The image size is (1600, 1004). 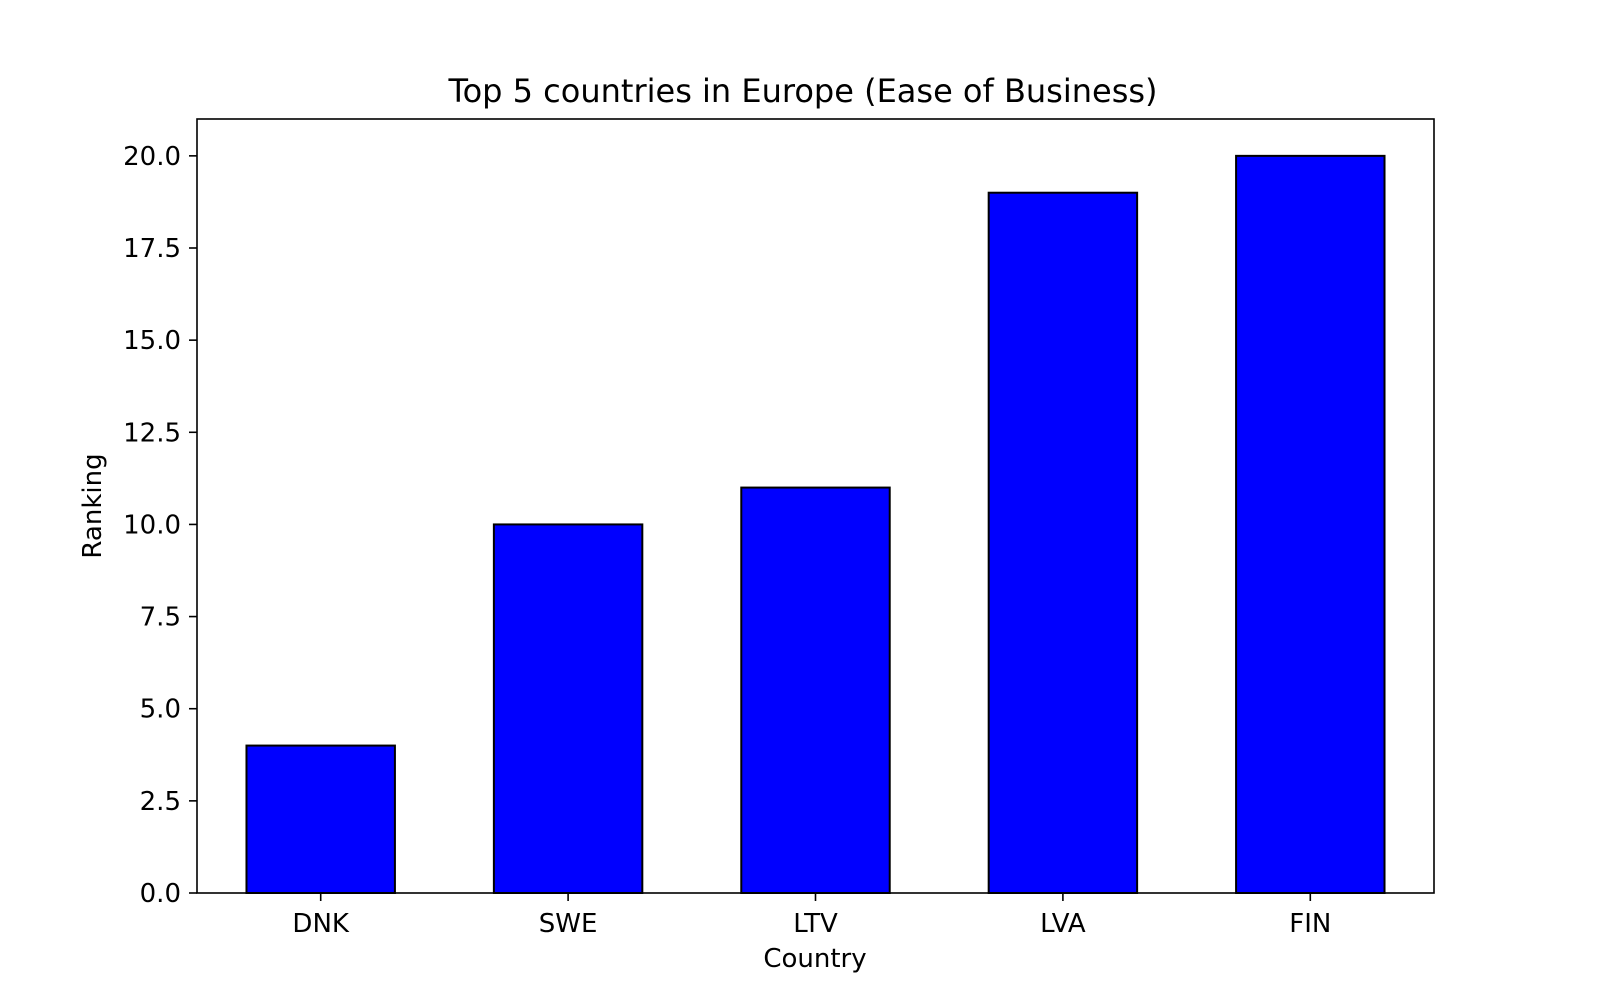 I want to click on y-tick-label: 7.5, so click(x=160, y=618).